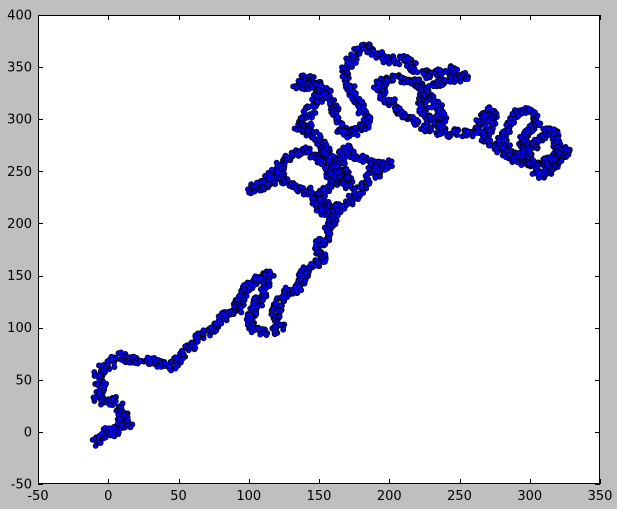 The width and height of the screenshot is (617, 509). What do you see at coordinates (386, 80) in the screenshot?
I see `data-point-1973` at bounding box center [386, 80].